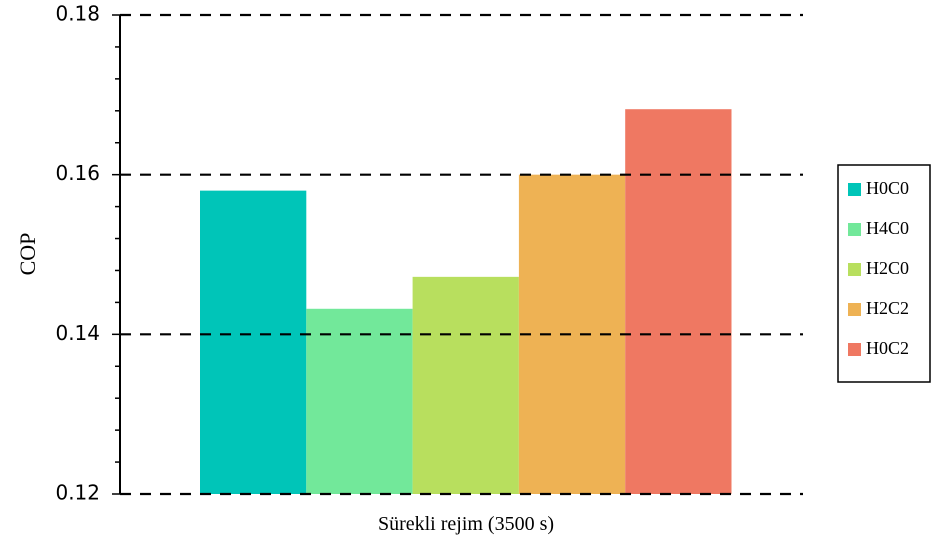 The height and width of the screenshot is (545, 933). Describe the element at coordinates (465, 385) in the screenshot. I see `bar-h2c0` at that location.